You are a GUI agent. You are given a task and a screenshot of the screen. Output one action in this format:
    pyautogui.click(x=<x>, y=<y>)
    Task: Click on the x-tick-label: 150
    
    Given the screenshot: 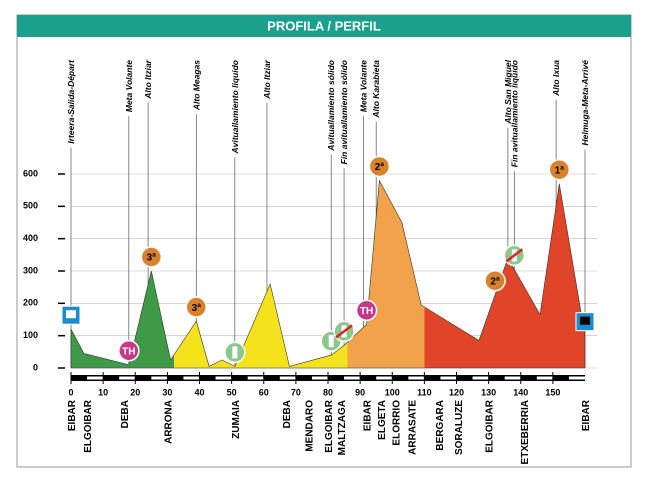 What is the action you would take?
    pyautogui.click(x=552, y=392)
    